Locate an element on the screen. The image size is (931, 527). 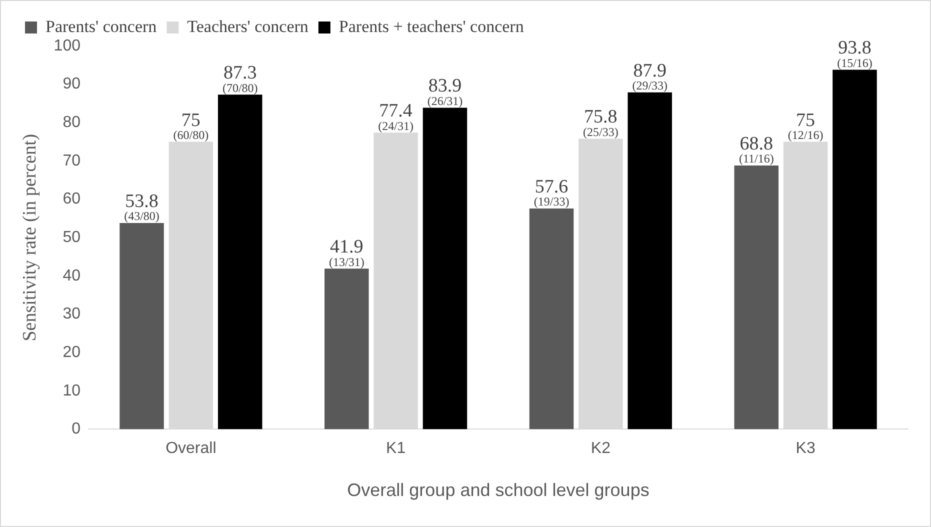
y-tick-label: 60 is located at coordinates (71, 199).